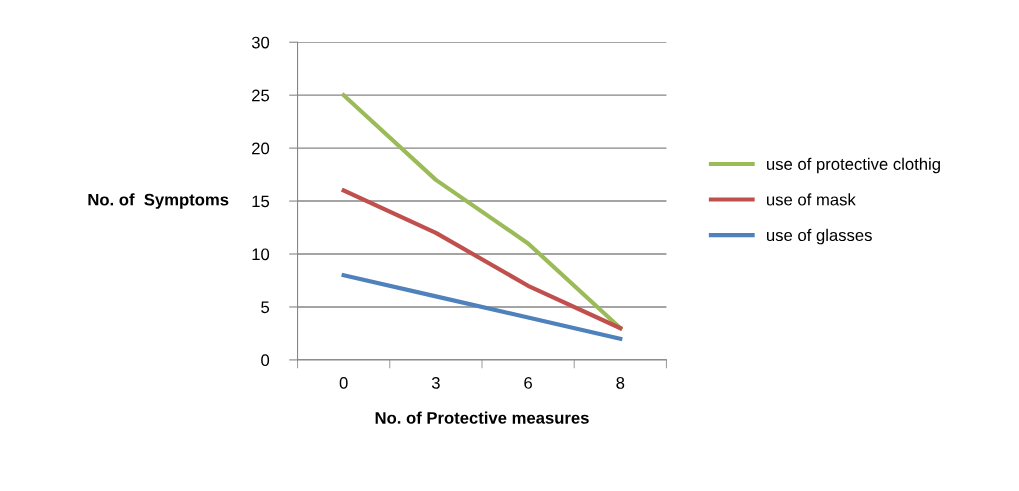 The width and height of the screenshot is (1019, 491). What do you see at coordinates (435, 383) in the screenshot?
I see `x-tick-label: 3` at bounding box center [435, 383].